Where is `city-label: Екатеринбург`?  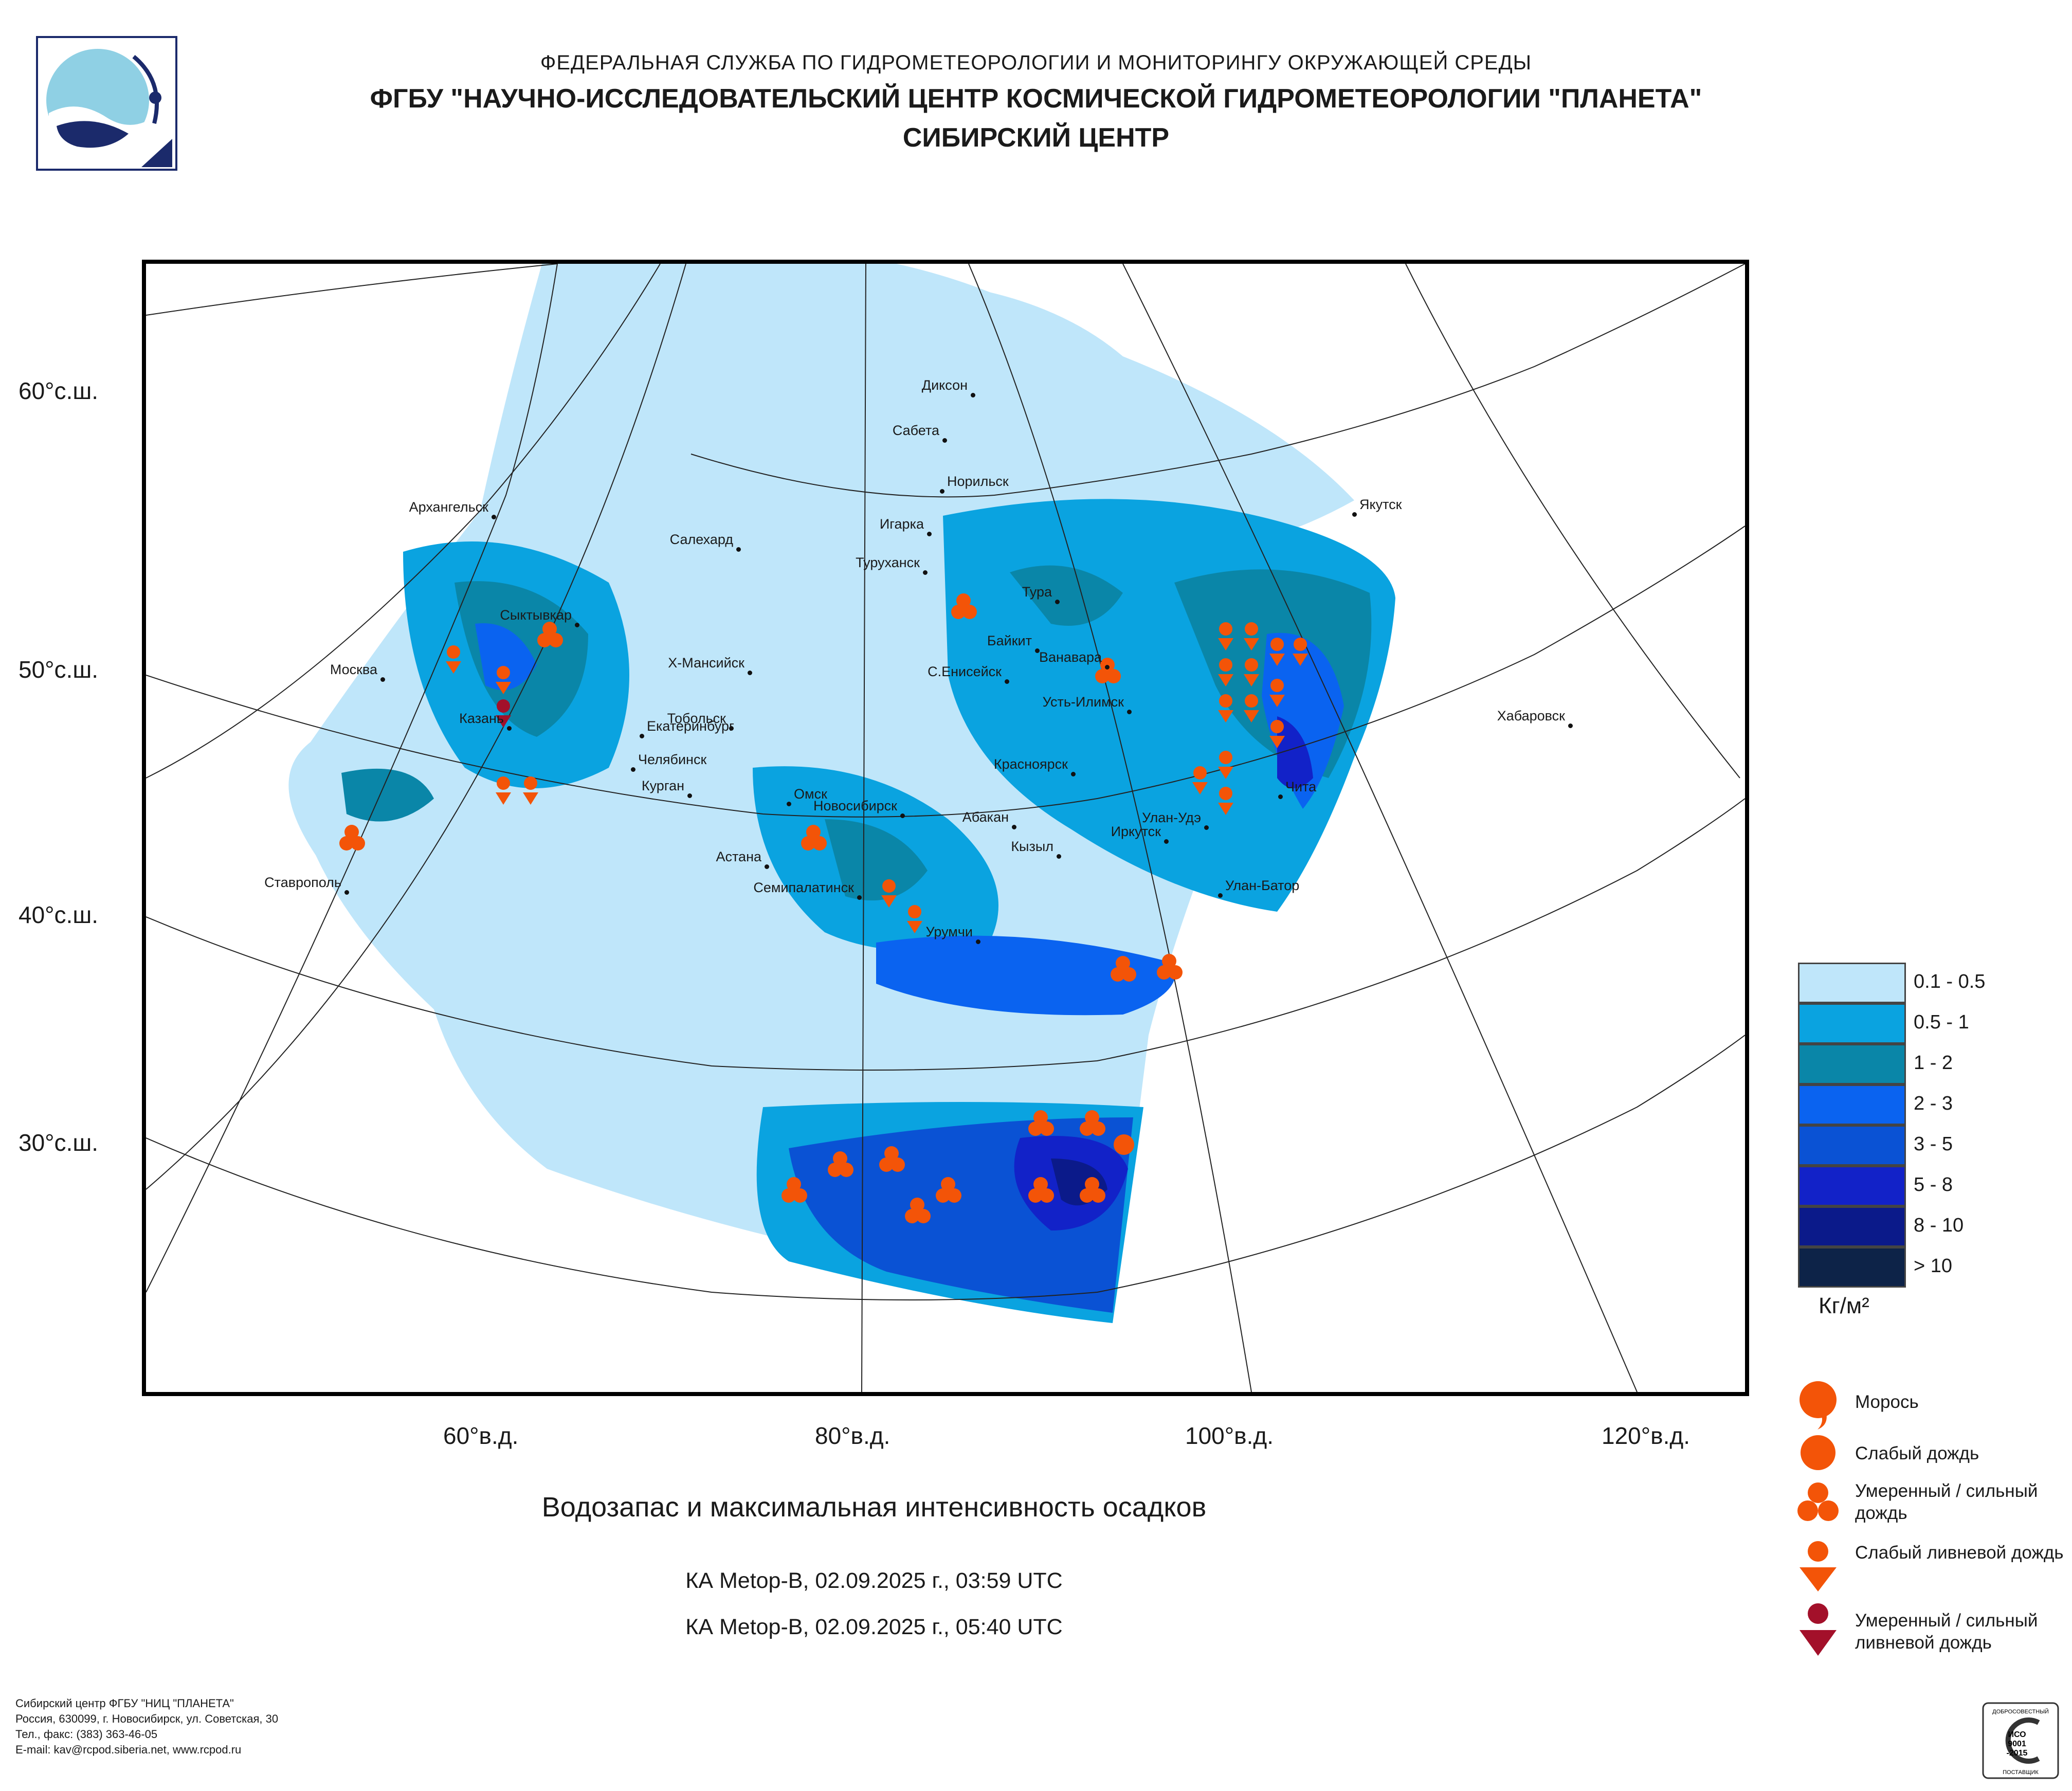 city-label: Екатеринбург is located at coordinates (690, 726).